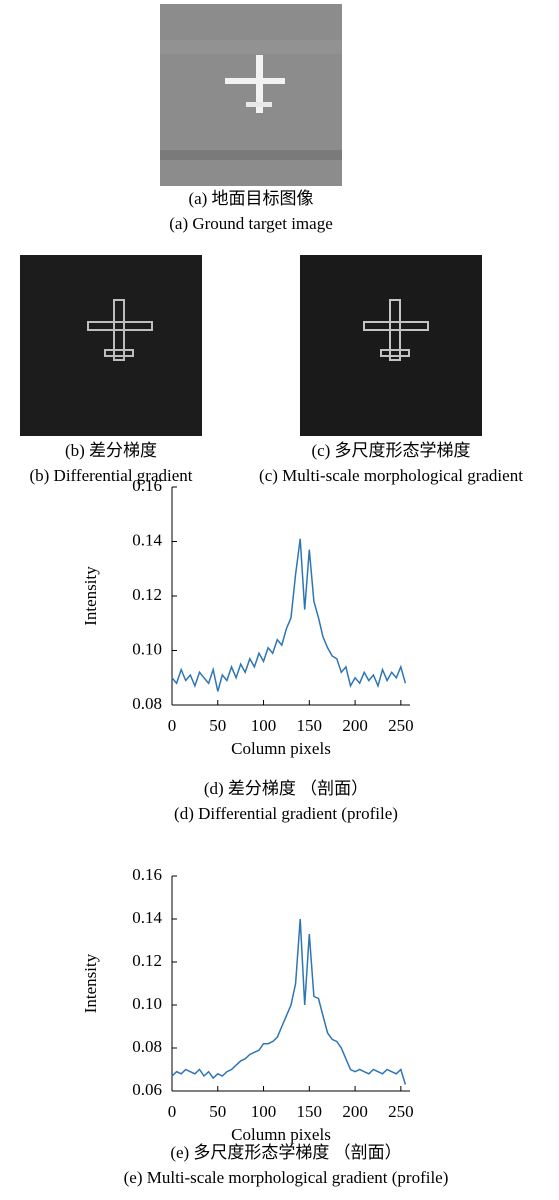  I want to click on caption: (d) Differential gradient (profile), so click(286, 813).